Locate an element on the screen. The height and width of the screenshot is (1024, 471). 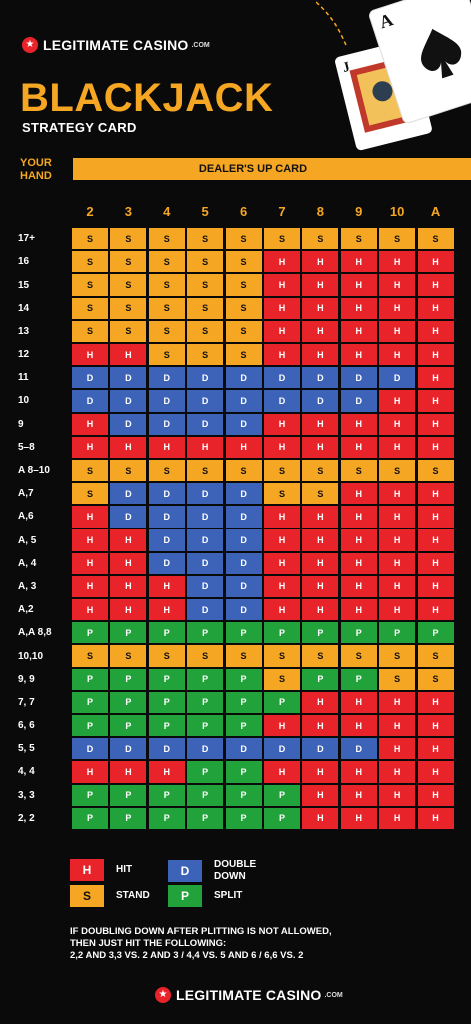
legend-stand-label: STAND is located at coordinates (133, 895).